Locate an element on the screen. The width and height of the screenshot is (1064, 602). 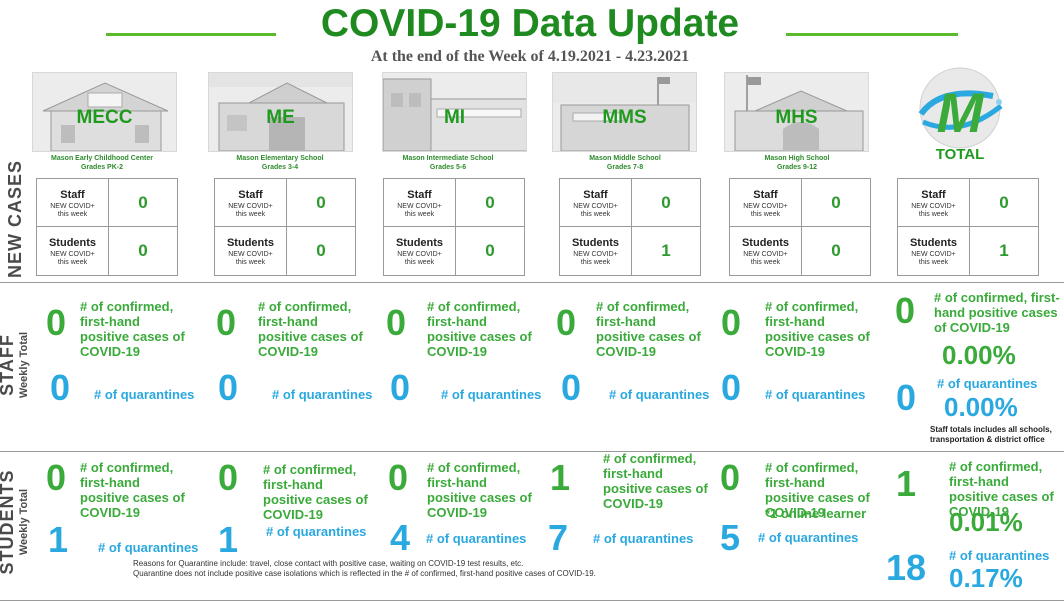
school-code: ME is located at coordinates (280, 117).